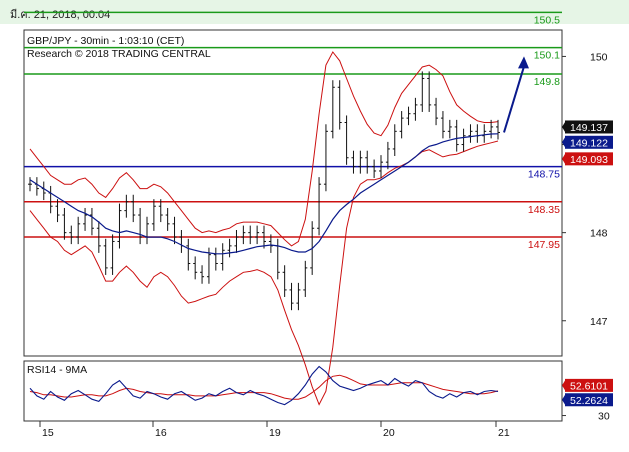 The width and height of the screenshot is (629, 452). Describe the element at coordinates (604, 417) in the screenshot. I see `rsi-y-tick-label: 30` at that location.